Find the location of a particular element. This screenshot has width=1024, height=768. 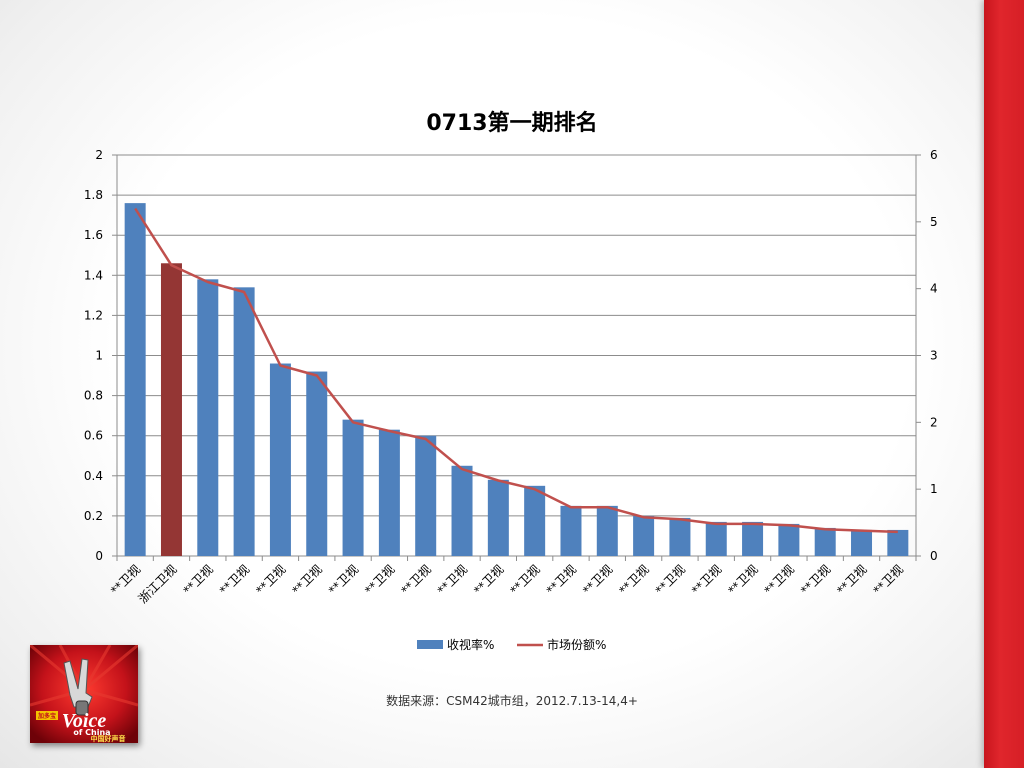

left-tick-label: 1 is located at coordinates (99, 356).